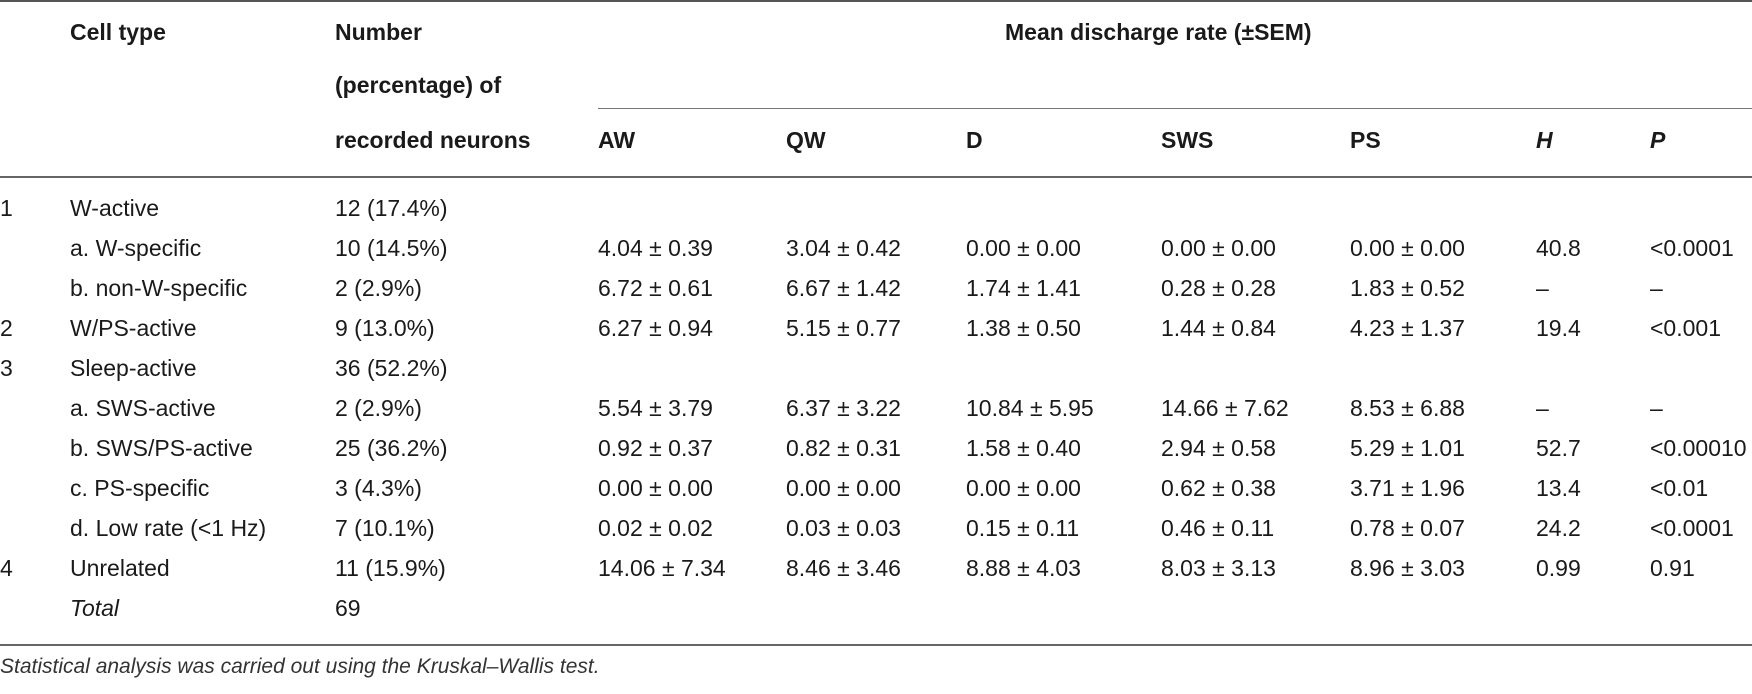 The image size is (1752, 694). What do you see at coordinates (378, 488) in the screenshot?
I see `row-number: 3 (4.3%)` at bounding box center [378, 488].